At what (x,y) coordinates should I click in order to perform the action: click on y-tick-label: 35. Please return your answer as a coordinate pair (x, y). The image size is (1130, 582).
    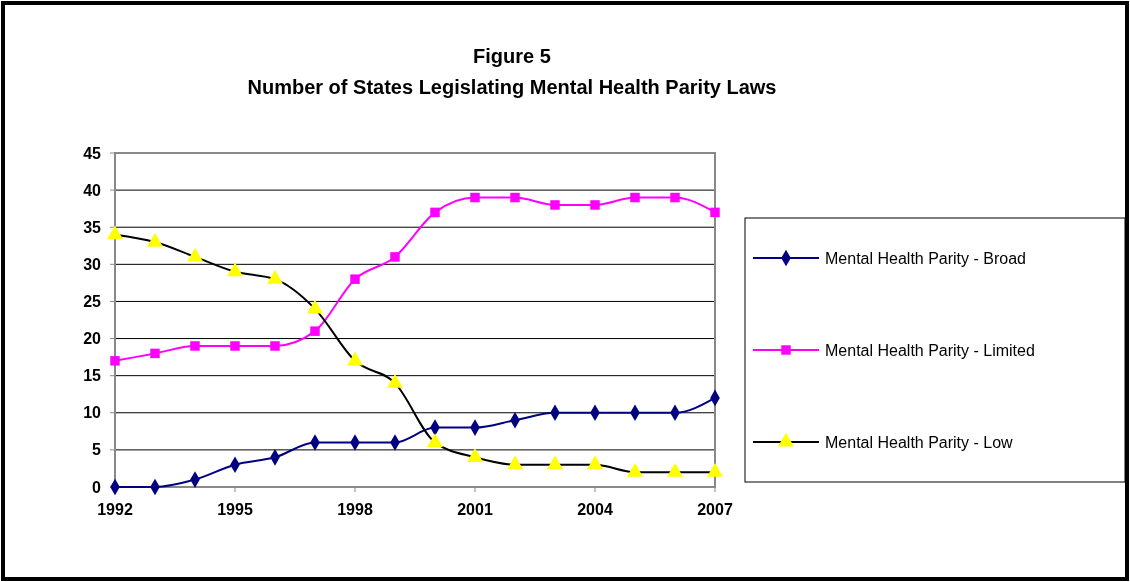
    Looking at the image, I should click on (92, 227).